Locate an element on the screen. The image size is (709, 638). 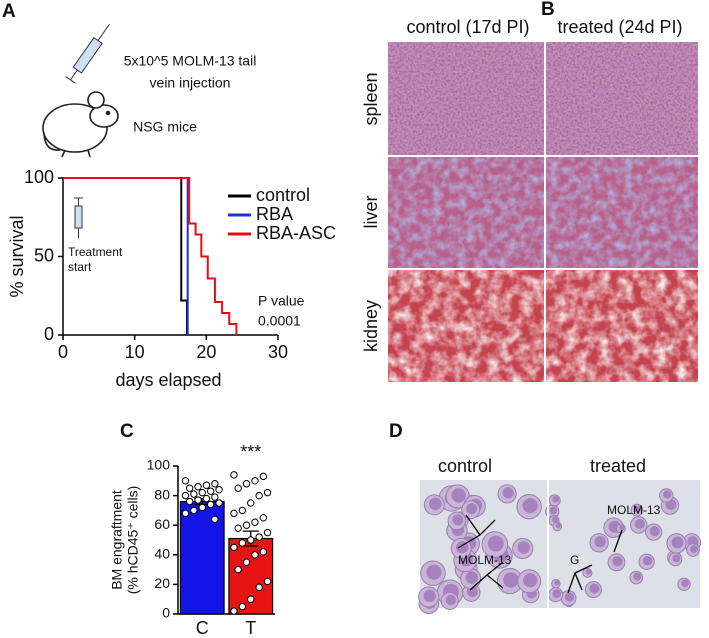
mice-text: NSG mice is located at coordinates (165, 127).